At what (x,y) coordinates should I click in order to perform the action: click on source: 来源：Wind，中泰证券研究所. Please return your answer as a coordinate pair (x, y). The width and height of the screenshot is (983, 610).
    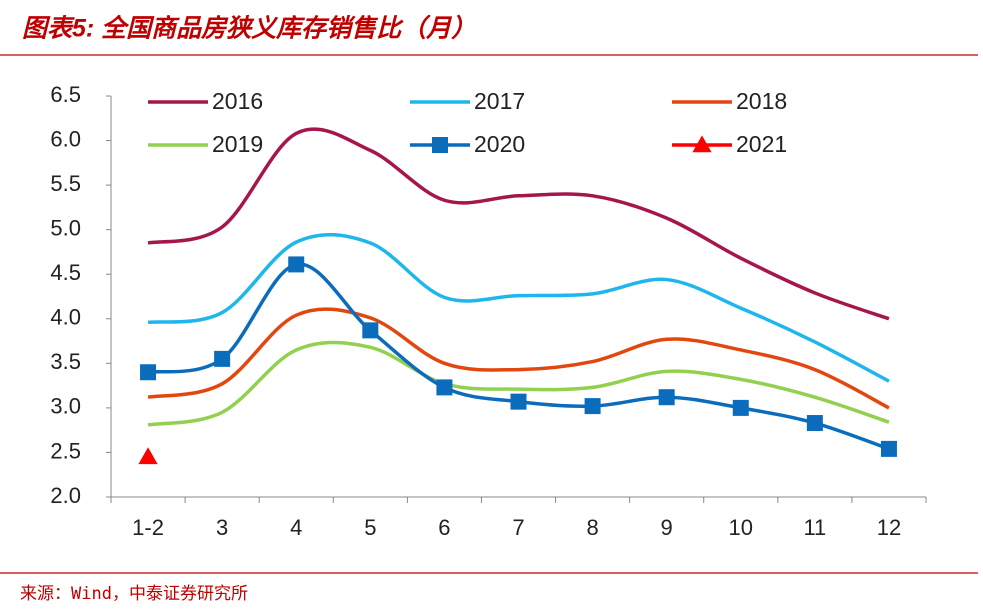
    Looking at the image, I should click on (134, 594).